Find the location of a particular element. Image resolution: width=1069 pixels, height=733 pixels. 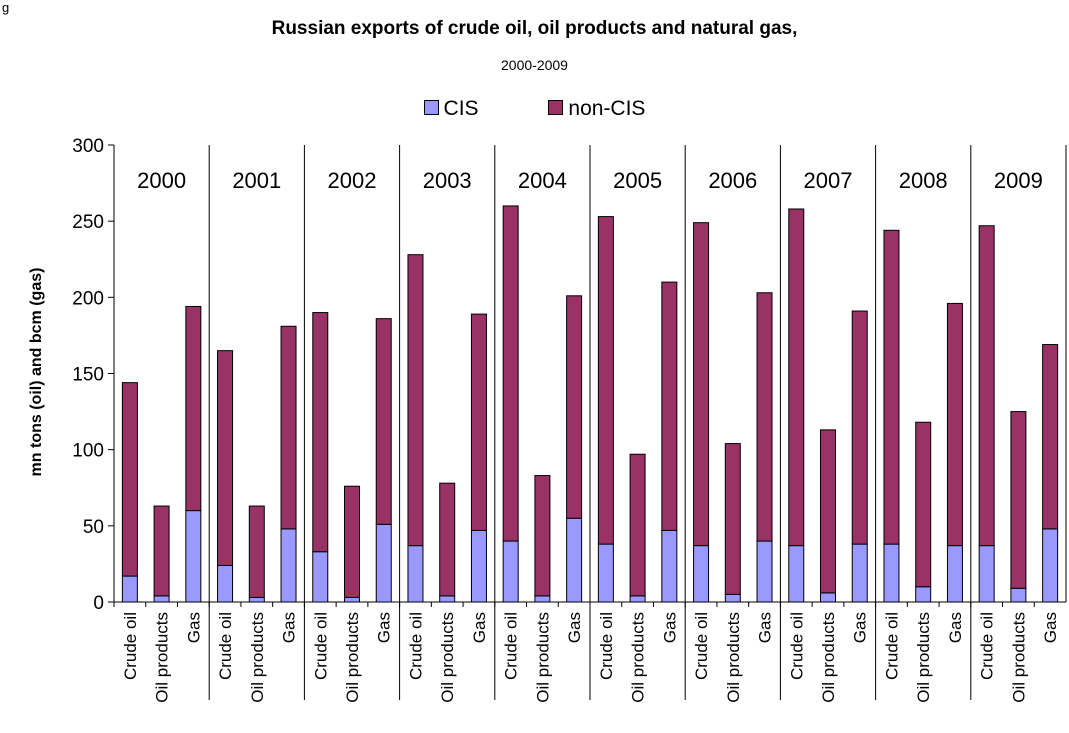

y-tick-label: 50 is located at coordinates (93, 527).